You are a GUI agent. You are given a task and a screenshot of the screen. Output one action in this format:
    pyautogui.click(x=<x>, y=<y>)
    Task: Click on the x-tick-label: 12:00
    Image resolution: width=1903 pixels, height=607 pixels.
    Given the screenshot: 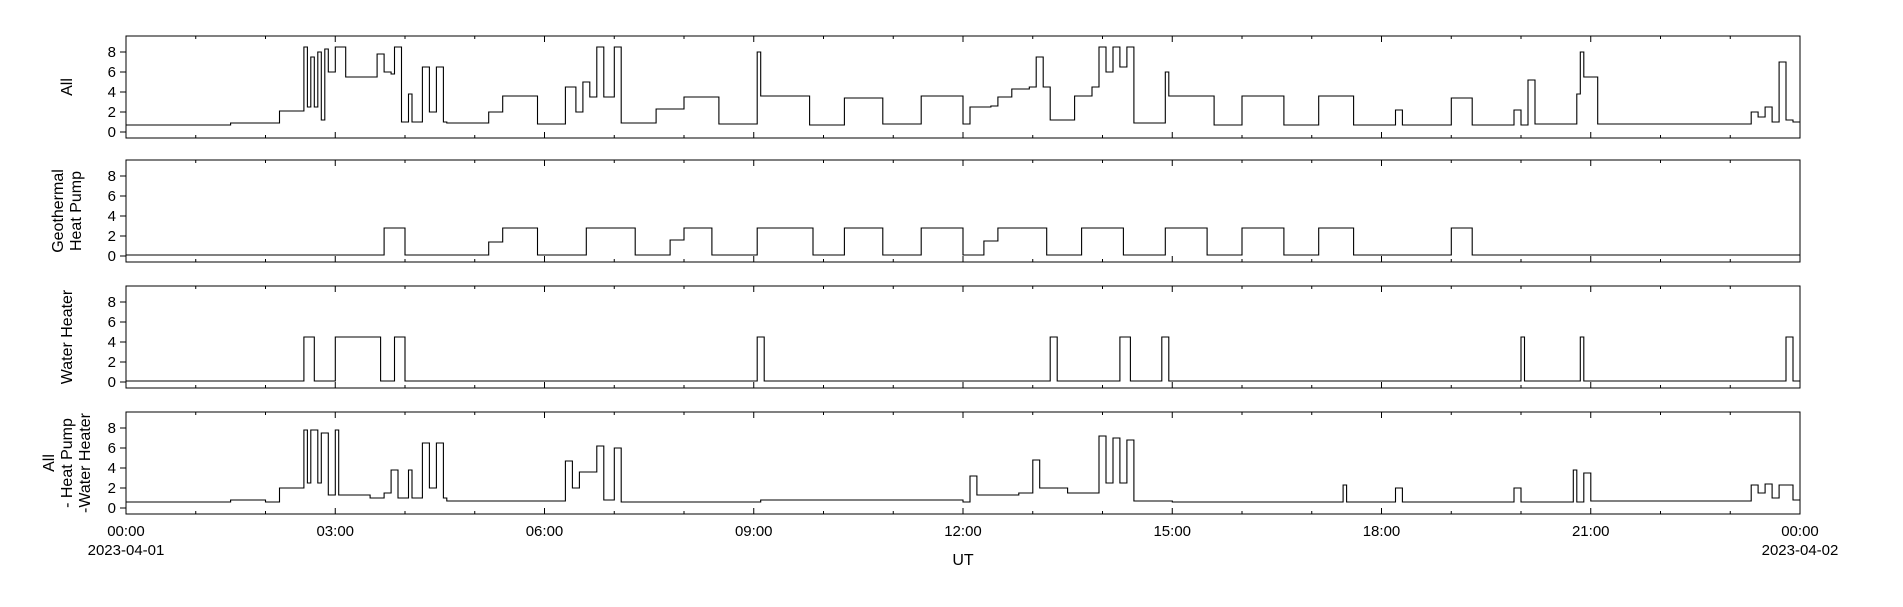 What is the action you would take?
    pyautogui.click(x=963, y=531)
    